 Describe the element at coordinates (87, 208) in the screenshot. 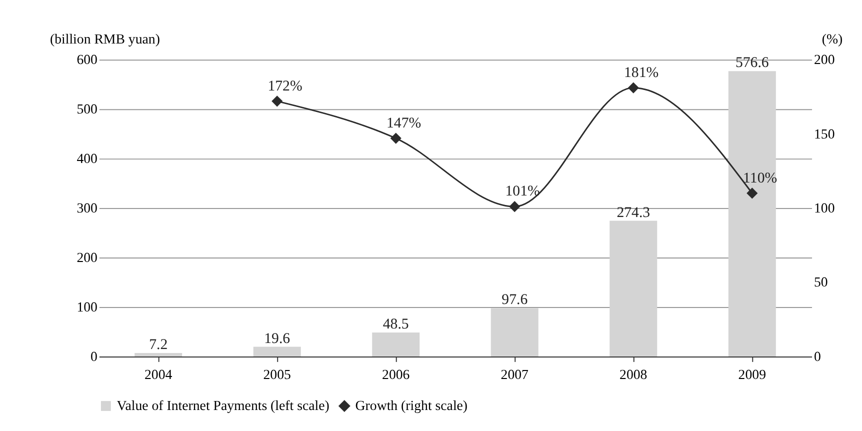

I see `y-tick-label: 300` at that location.